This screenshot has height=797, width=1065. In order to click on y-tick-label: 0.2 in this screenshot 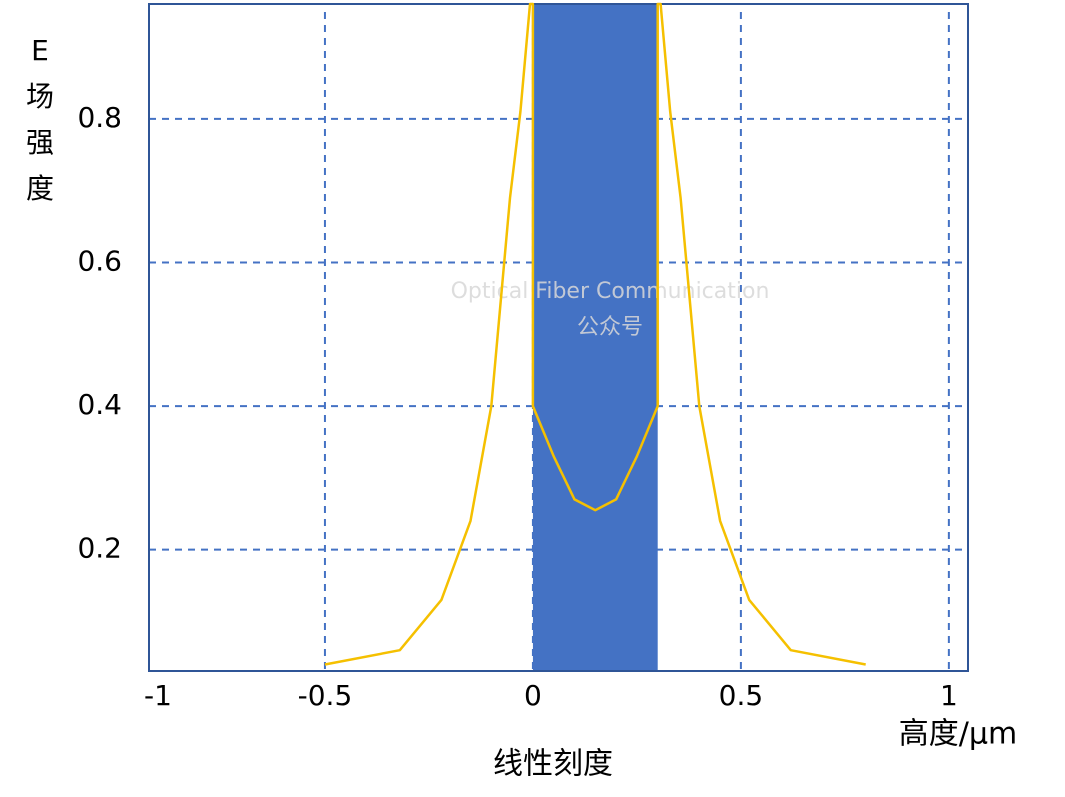, I will do `click(99, 548)`.